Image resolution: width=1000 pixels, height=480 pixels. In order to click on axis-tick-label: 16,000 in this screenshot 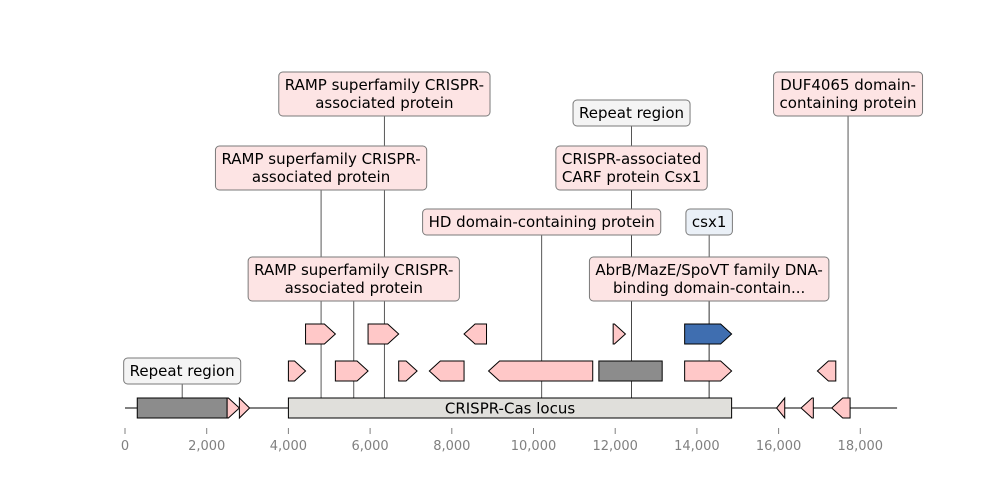, I will do `click(779, 446)`.